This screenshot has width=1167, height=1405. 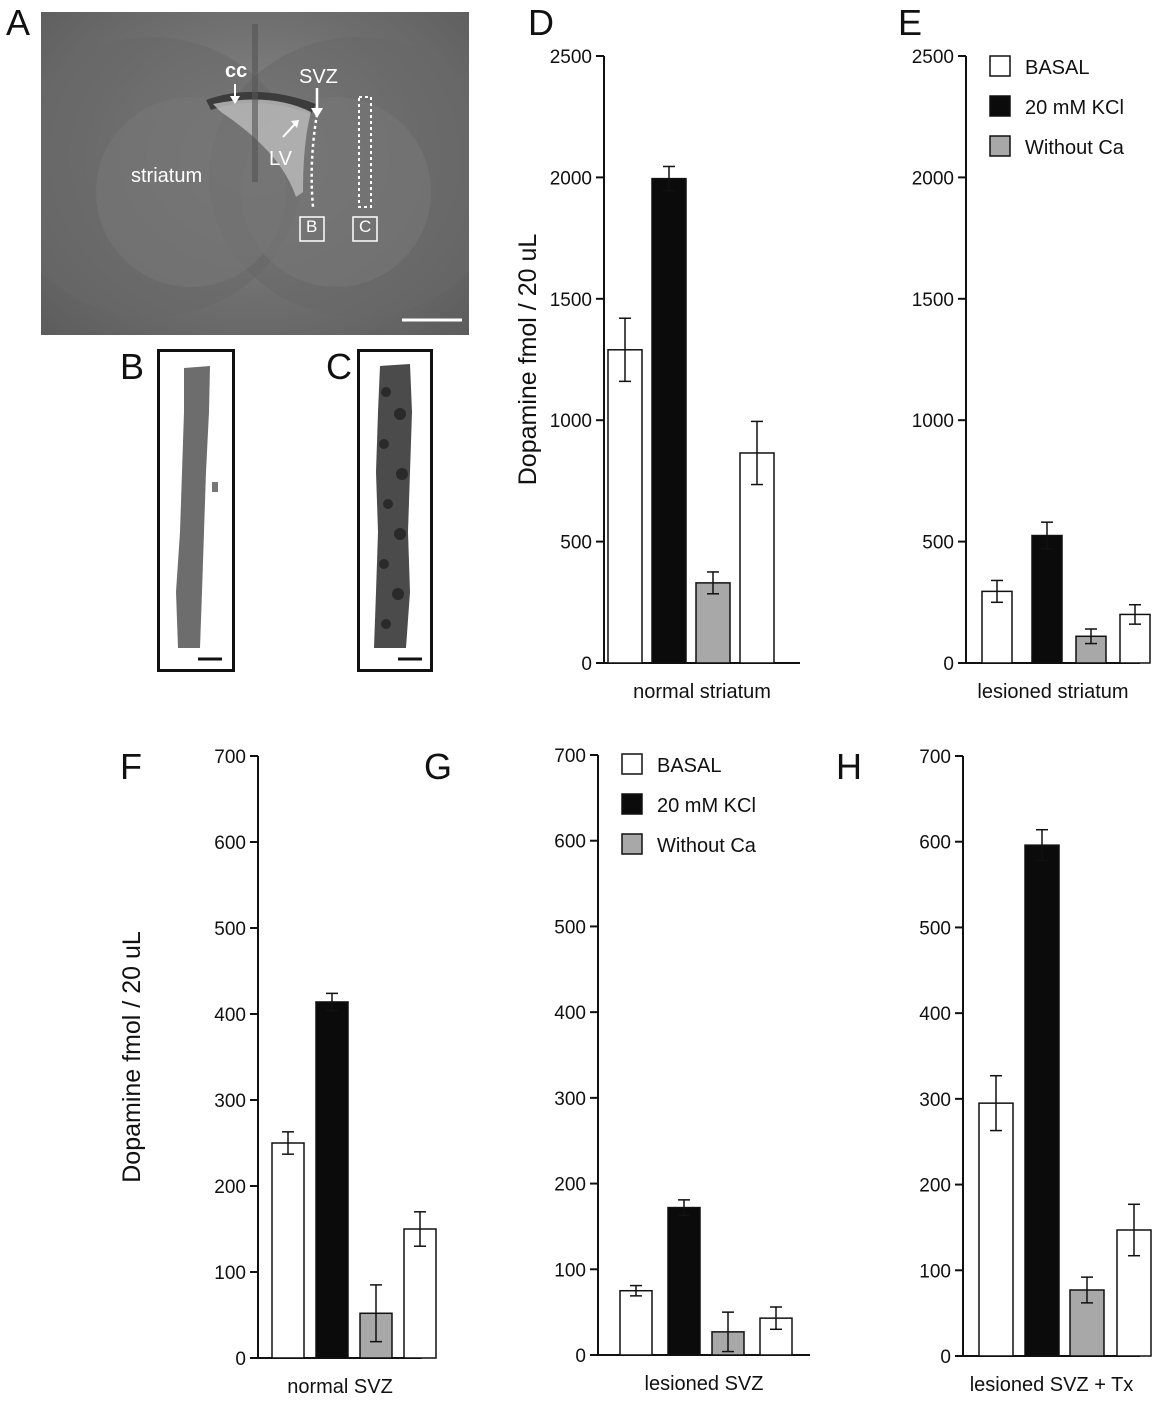 I want to click on striatum-tissue-strip-panel, so click(x=395, y=510).